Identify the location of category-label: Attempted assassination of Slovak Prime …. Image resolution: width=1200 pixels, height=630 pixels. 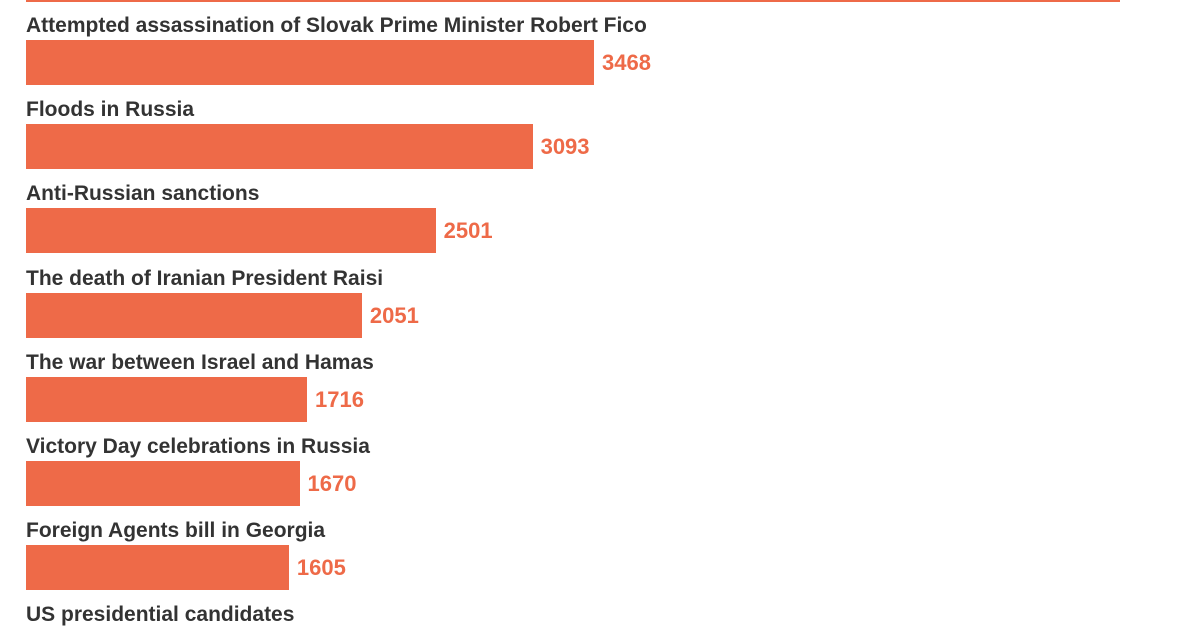
(336, 25).